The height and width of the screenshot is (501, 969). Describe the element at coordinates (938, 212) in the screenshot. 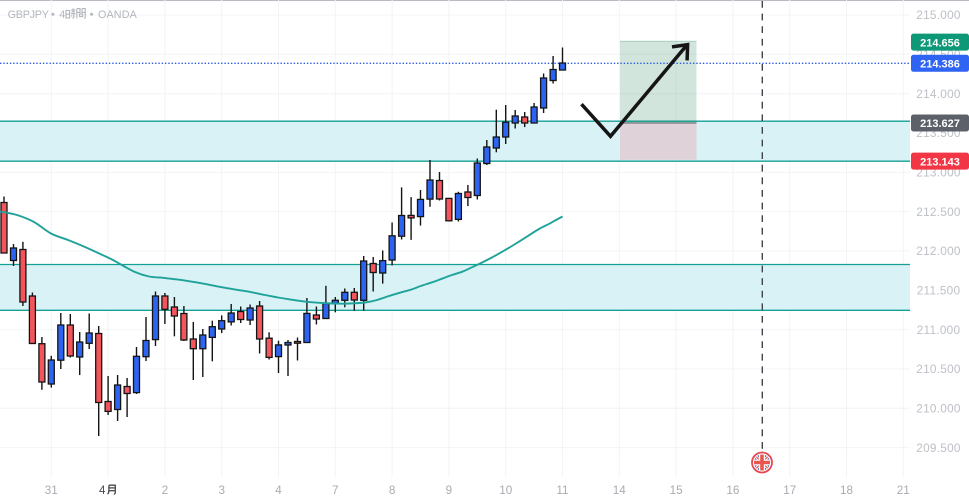

I see `svg-text: 212.500` at that location.